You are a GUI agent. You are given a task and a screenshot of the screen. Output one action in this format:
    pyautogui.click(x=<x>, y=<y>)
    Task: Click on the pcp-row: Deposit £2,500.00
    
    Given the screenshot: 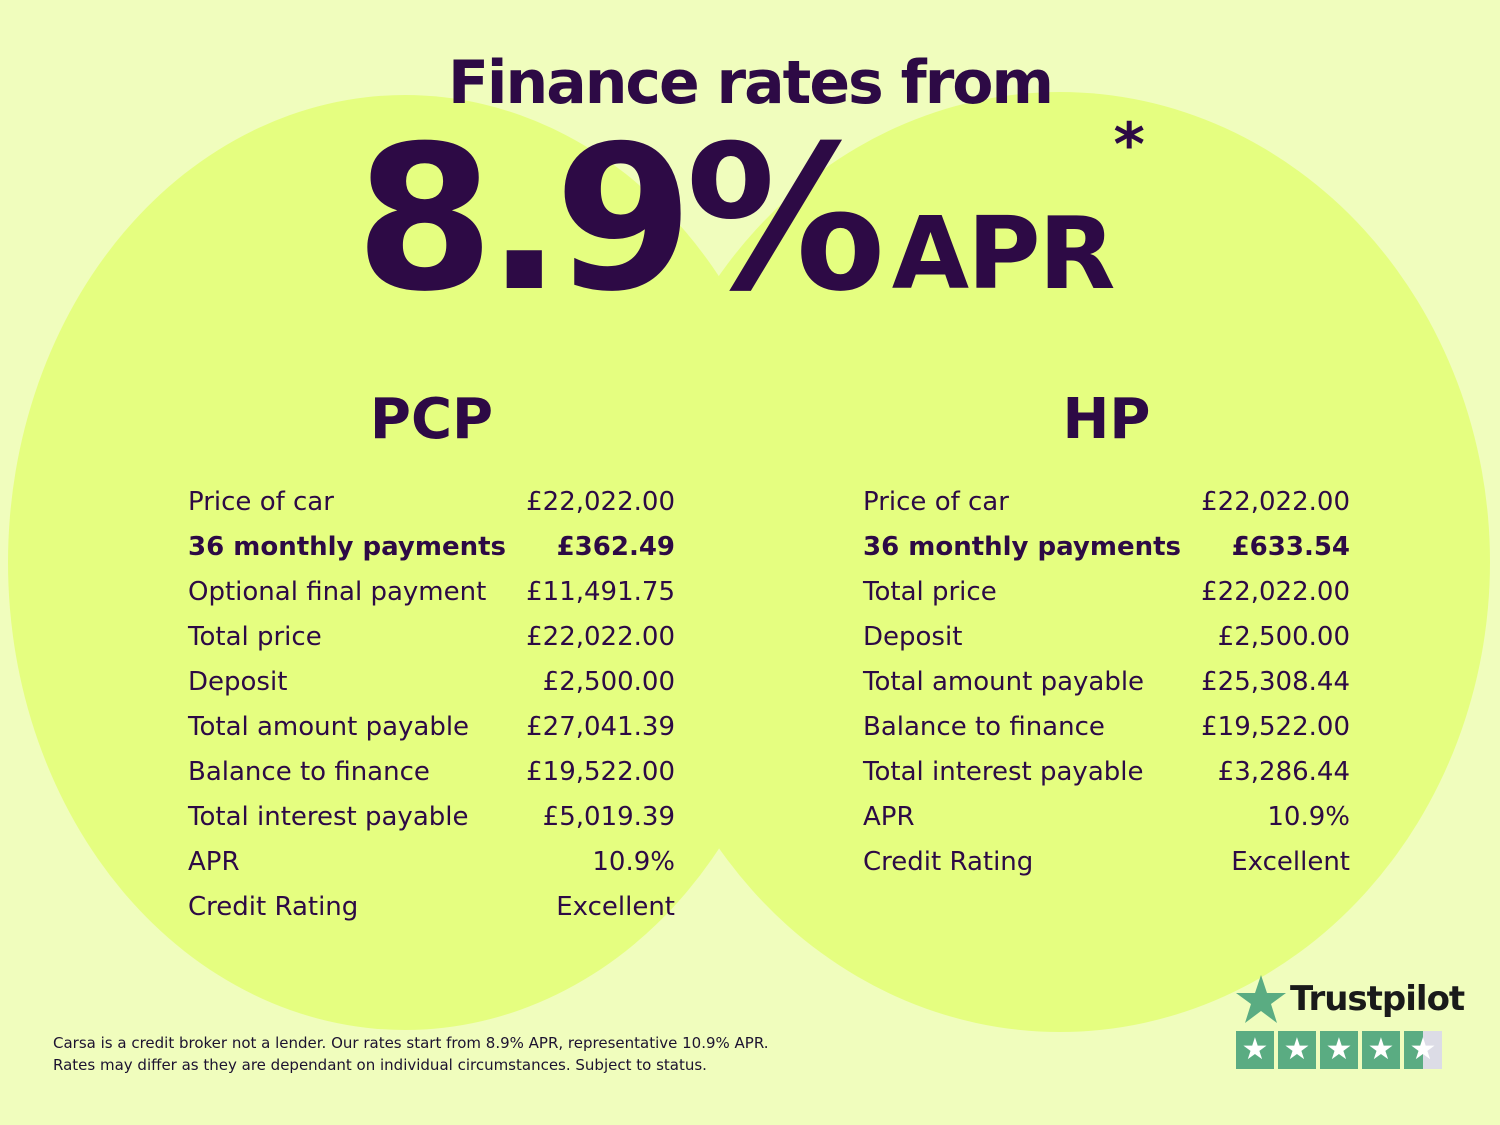 What is the action you would take?
    pyautogui.click(x=431, y=682)
    